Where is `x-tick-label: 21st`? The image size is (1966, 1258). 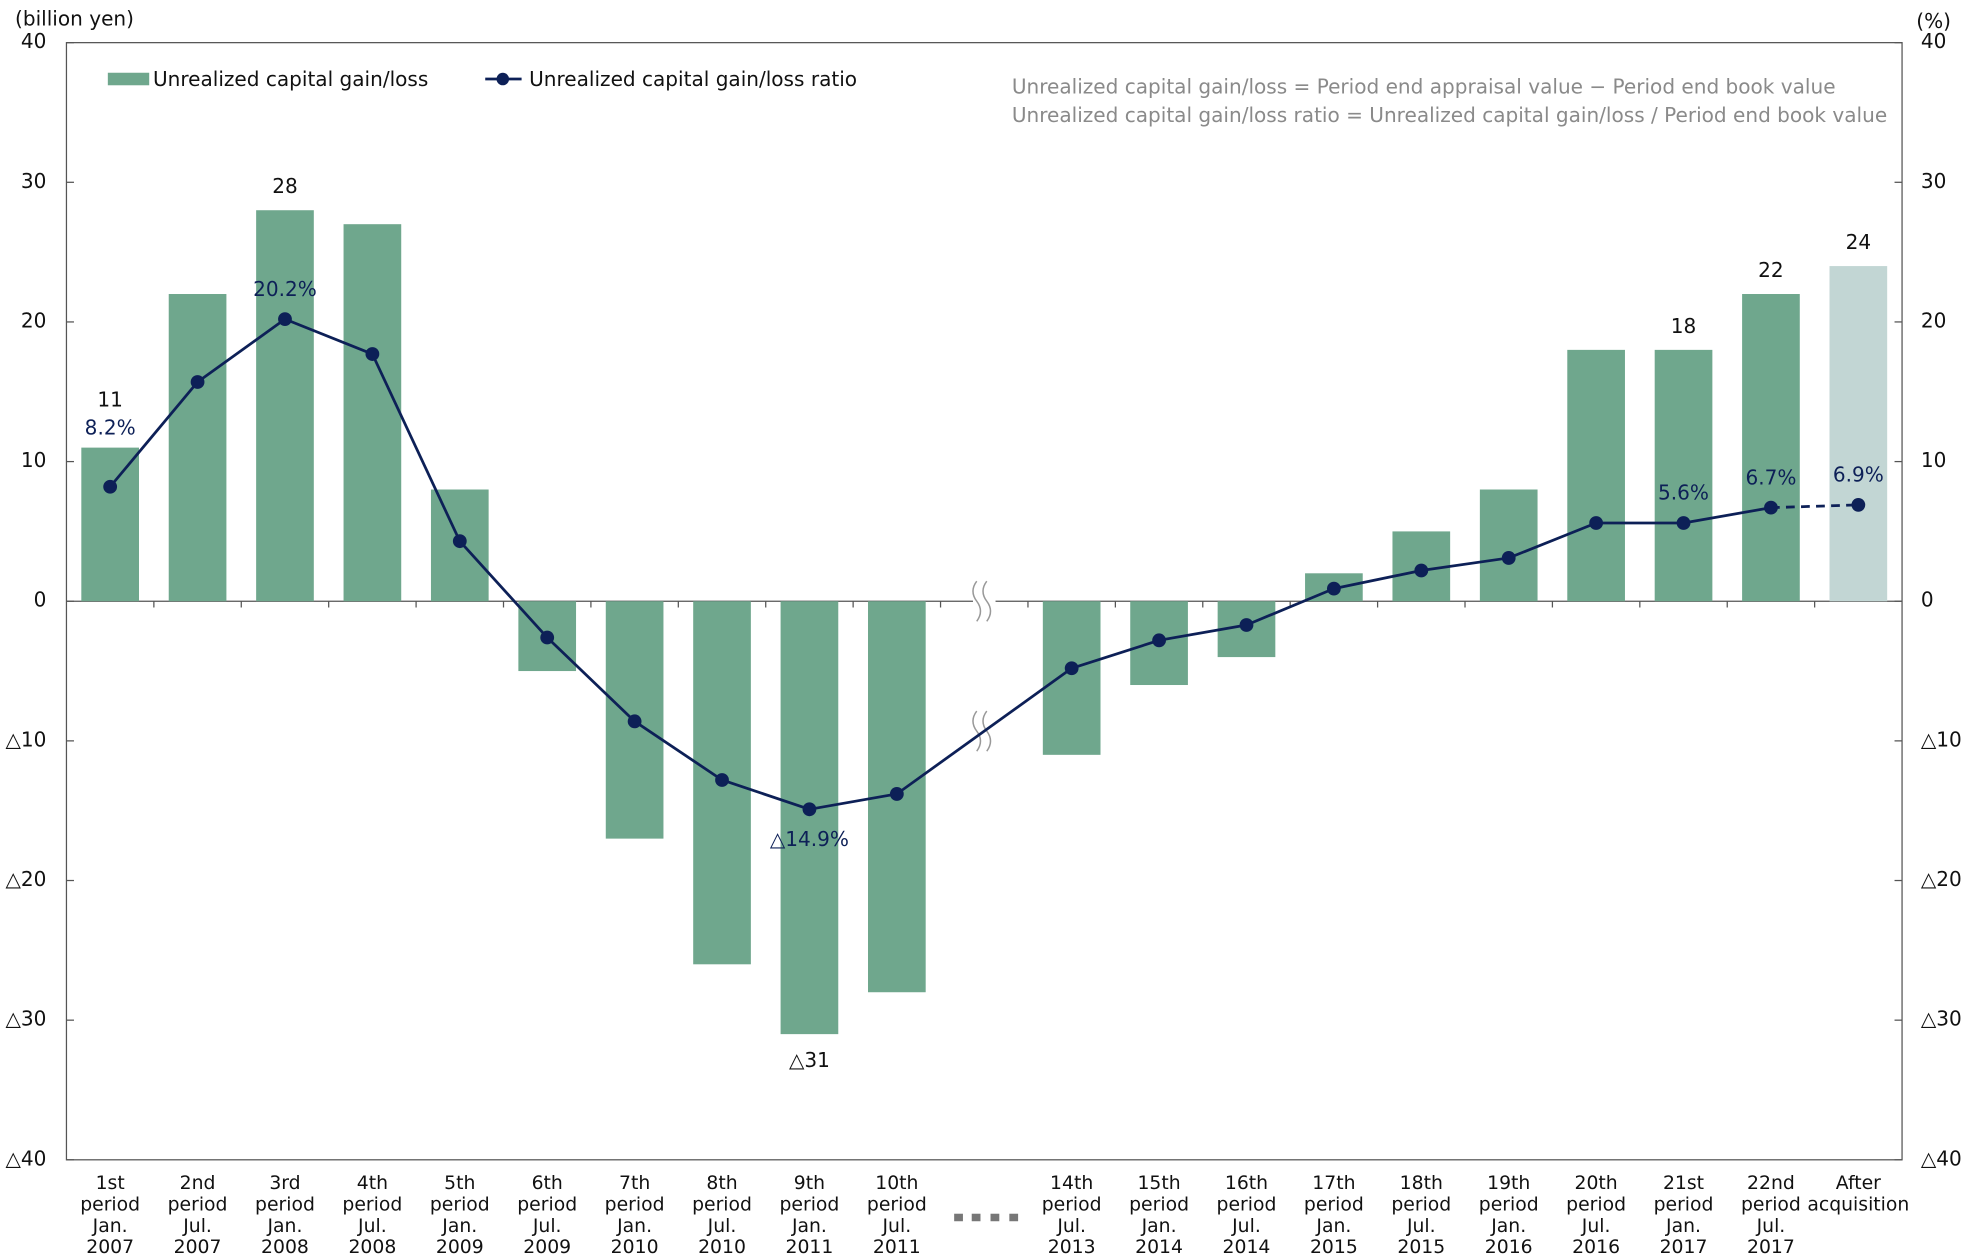 x-tick-label: 21st is located at coordinates (1683, 1183).